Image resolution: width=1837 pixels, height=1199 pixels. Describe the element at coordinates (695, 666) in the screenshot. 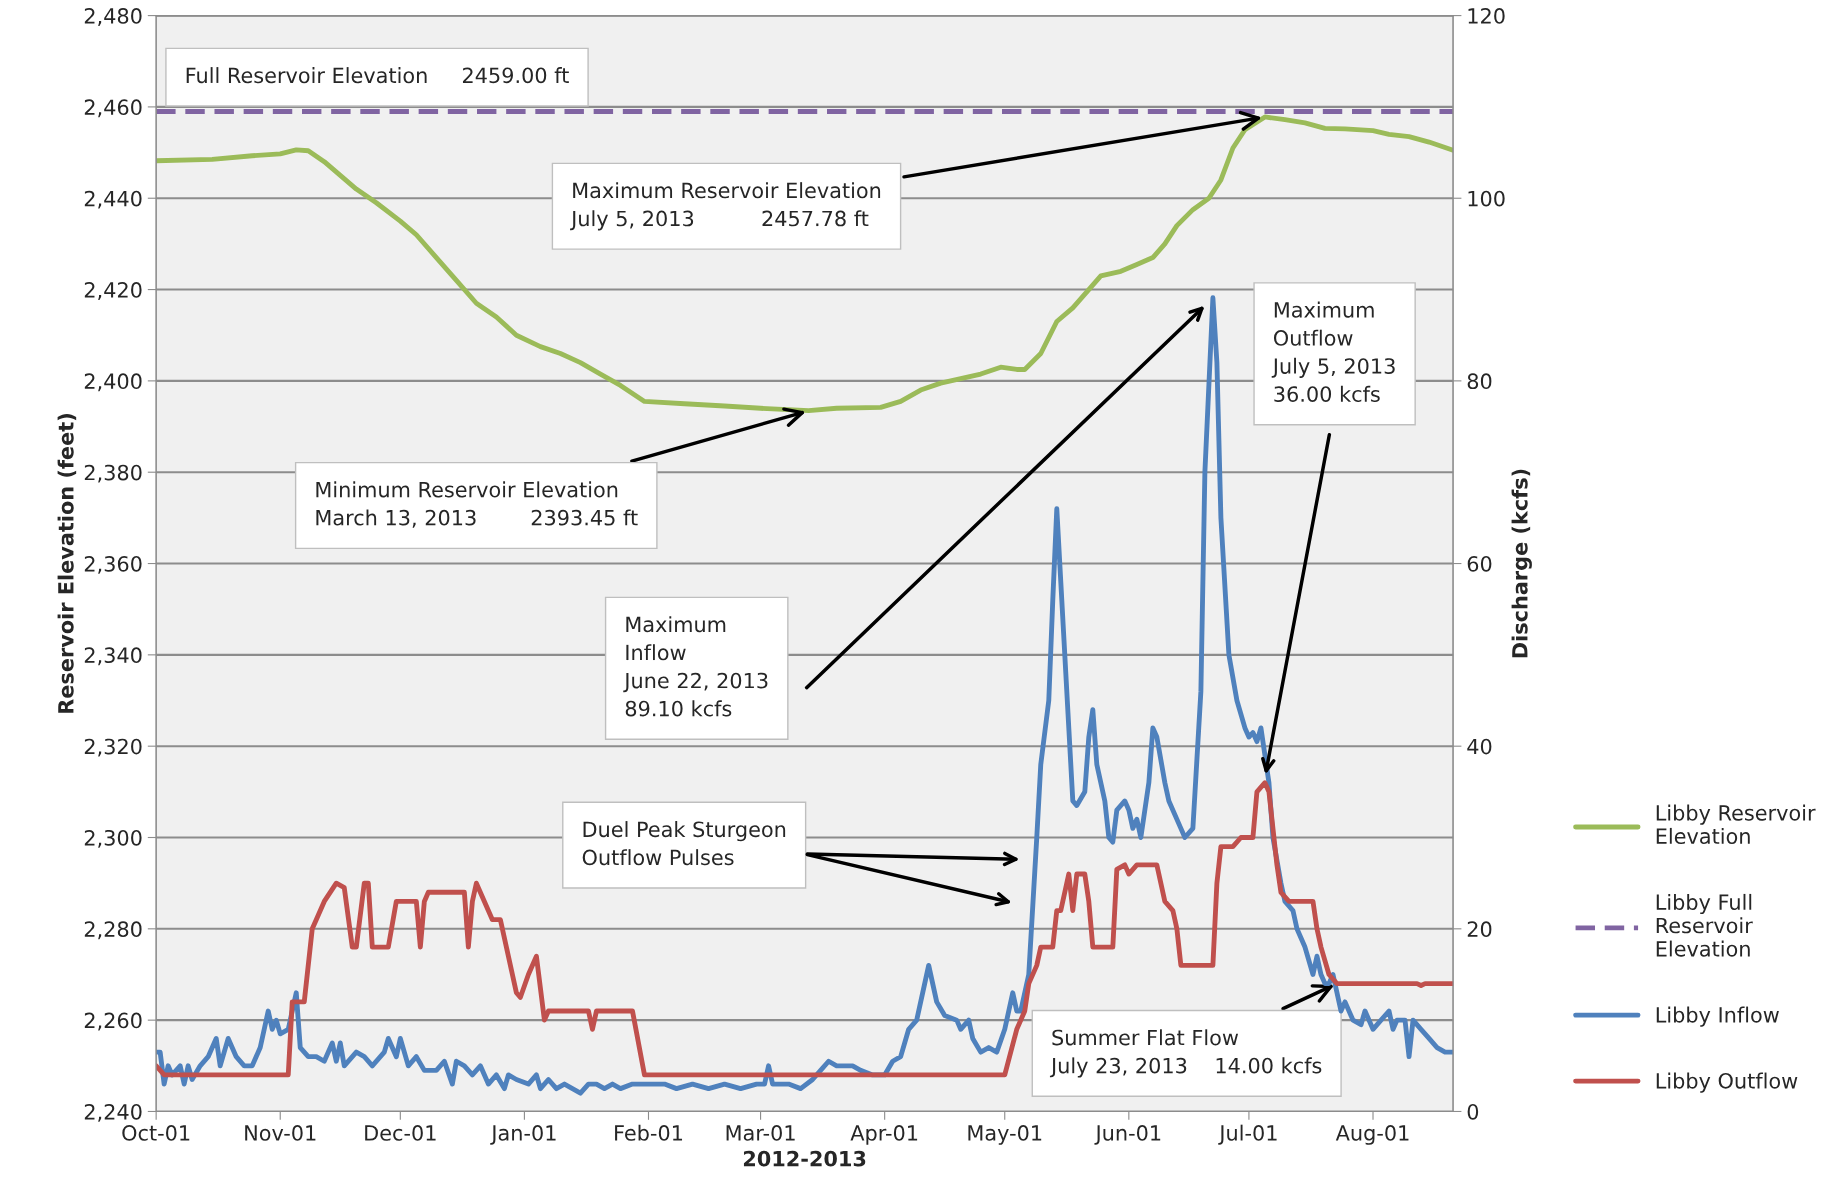

I see `annotation: Maximum Inflow June 22, 2013 89.10 kcfs` at that location.